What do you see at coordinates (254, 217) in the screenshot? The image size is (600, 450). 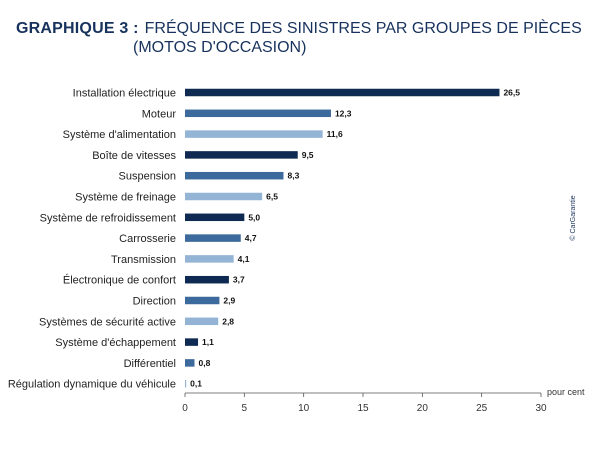 I see `value-label: 5,0` at bounding box center [254, 217].